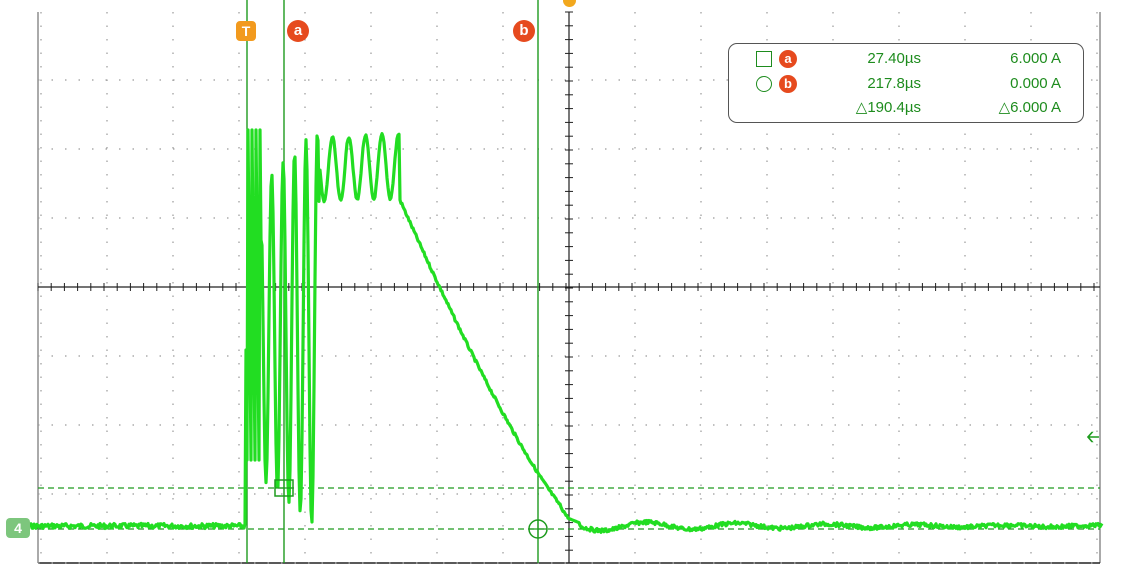 This screenshot has height=568, width=1131. What do you see at coordinates (298, 31) in the screenshot?
I see `cursor-a-marker: a` at bounding box center [298, 31].